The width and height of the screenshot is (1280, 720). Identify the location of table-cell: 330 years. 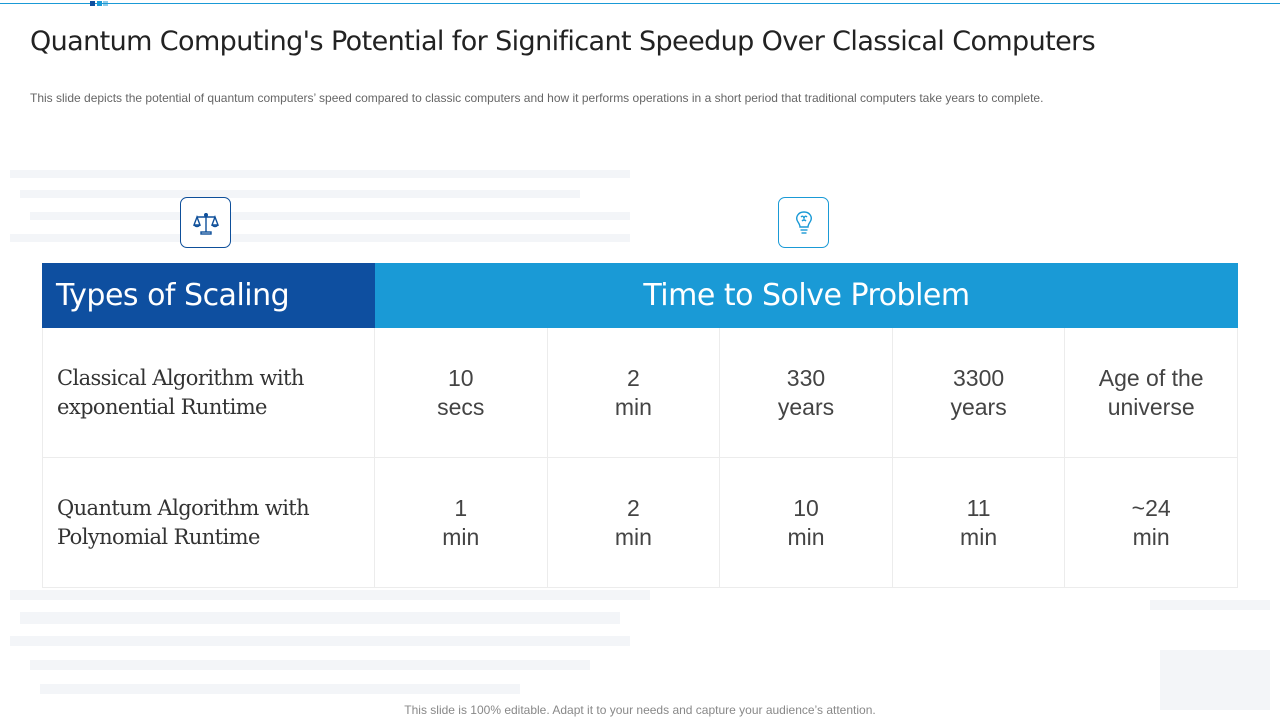
(806, 392).